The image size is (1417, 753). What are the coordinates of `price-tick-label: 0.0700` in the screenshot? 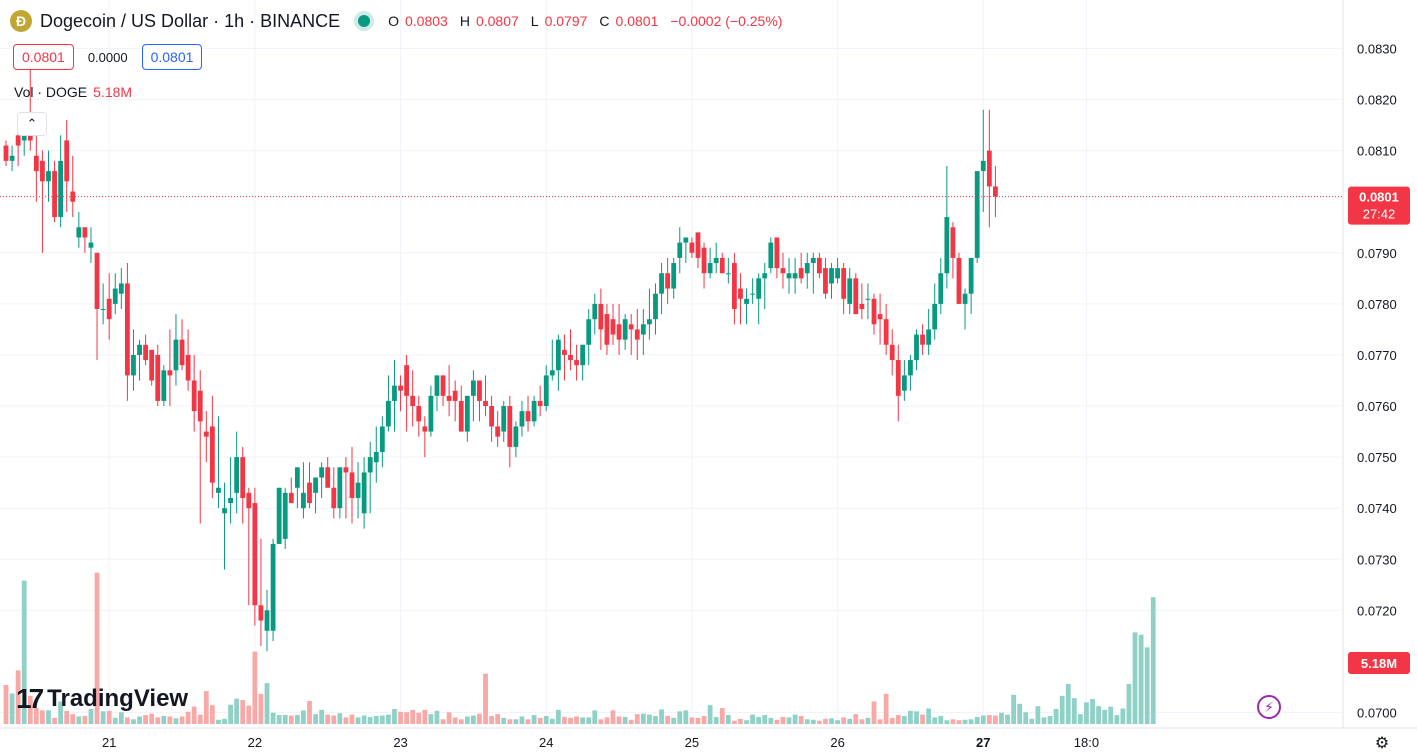 It's located at (1377, 713).